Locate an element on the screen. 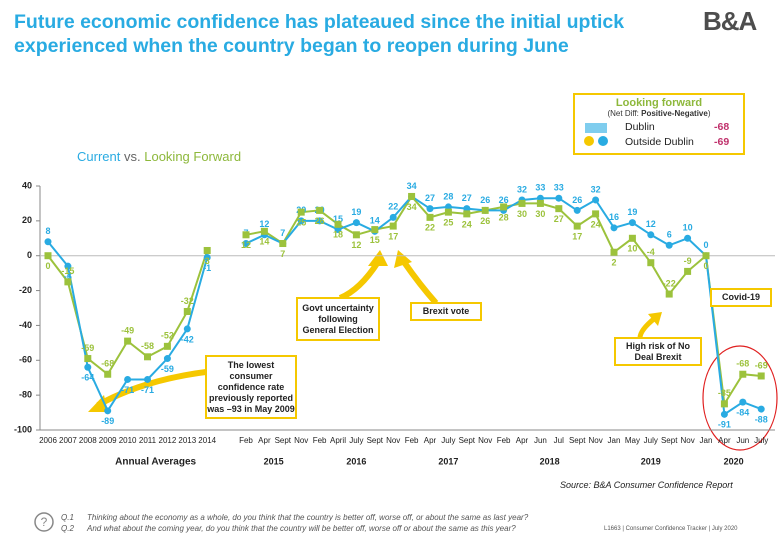  data-label: -59 is located at coordinates (87, 348).